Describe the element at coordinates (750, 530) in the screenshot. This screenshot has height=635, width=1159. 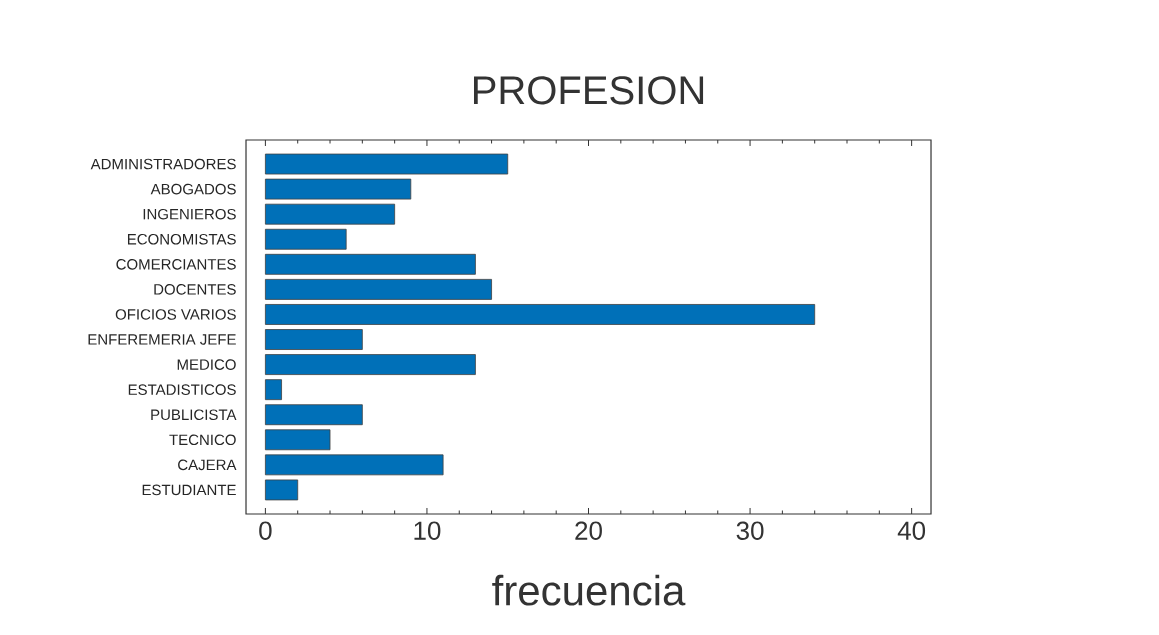
I see `x-tick-label: 30` at that location.